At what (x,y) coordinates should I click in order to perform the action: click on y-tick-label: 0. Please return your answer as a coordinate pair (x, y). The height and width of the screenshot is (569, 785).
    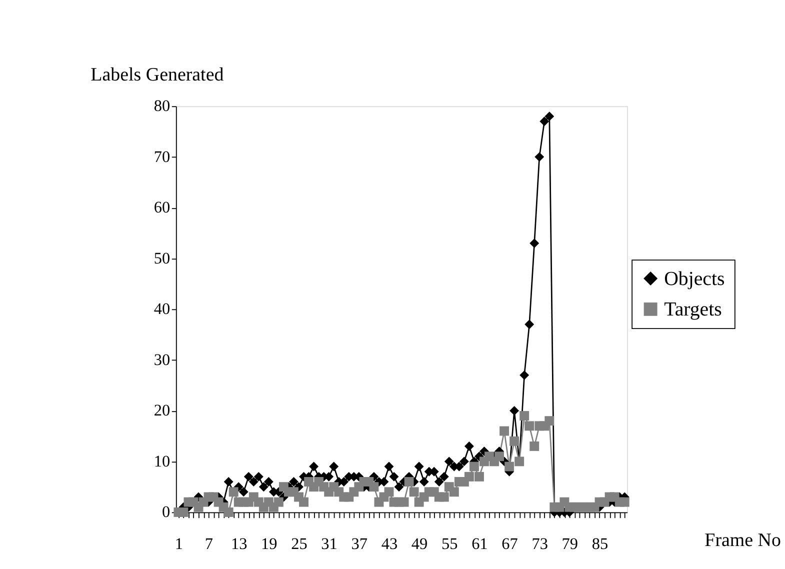
    Looking at the image, I should click on (166, 512).